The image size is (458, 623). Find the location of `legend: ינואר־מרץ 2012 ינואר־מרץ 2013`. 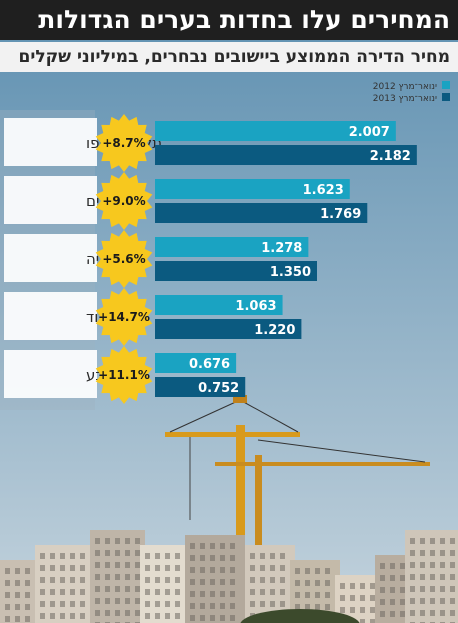

legend: ינואר־מרץ 2012 ינואר־מרץ 2013 is located at coordinates (411, 92).